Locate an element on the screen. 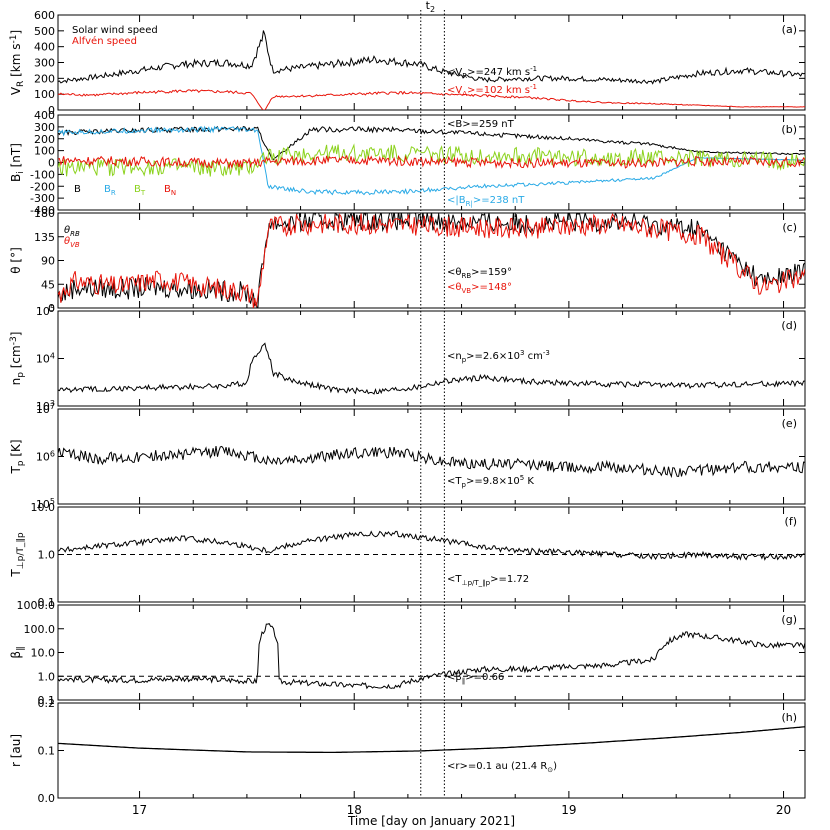 This screenshot has height=830, width=830. y-axis-label: VR [km s-1] is located at coordinates (17, 62).